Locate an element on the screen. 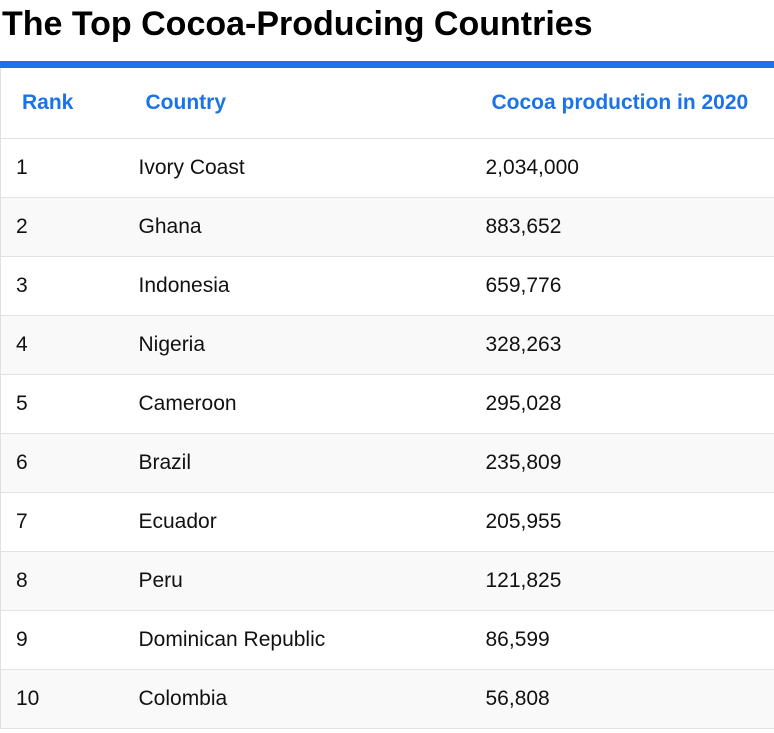  cell-rank: 5 is located at coordinates (62, 404).